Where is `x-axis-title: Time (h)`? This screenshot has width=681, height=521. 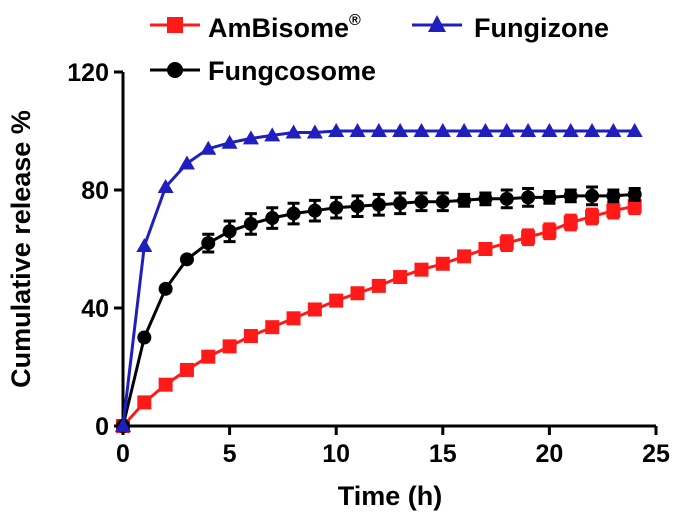 x-axis-title: Time (h) is located at coordinates (390, 496).